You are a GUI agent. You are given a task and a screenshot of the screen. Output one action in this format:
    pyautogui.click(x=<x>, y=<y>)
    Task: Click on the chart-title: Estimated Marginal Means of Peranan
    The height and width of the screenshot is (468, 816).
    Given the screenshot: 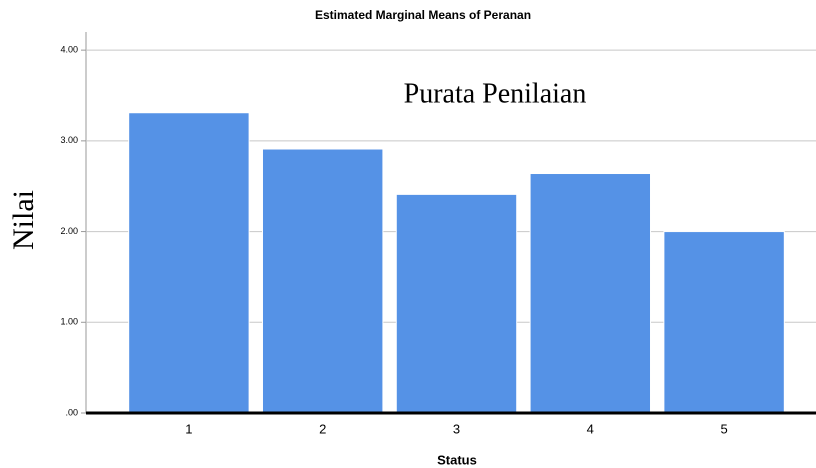 What is the action you would take?
    pyautogui.click(x=423, y=15)
    